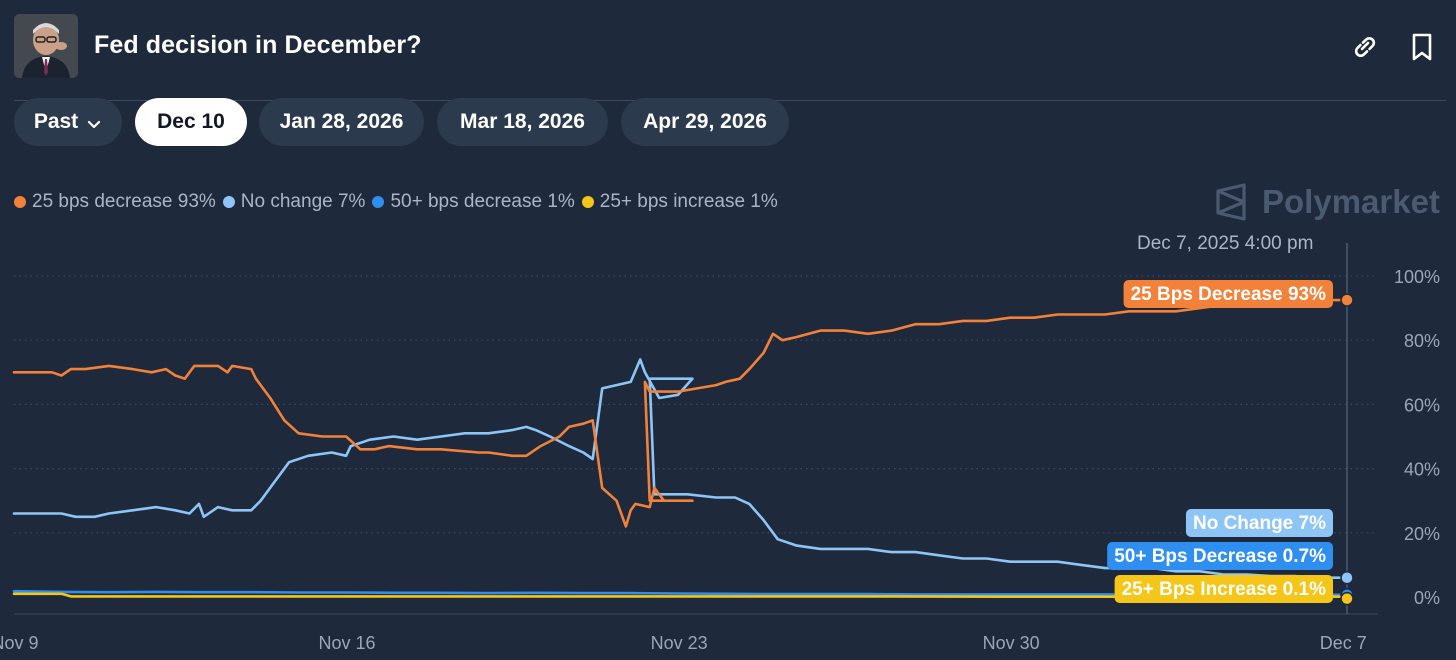 This screenshot has width=1456, height=660. What do you see at coordinates (56, 121) in the screenshot?
I see `tab-past-label: Past` at bounding box center [56, 121].